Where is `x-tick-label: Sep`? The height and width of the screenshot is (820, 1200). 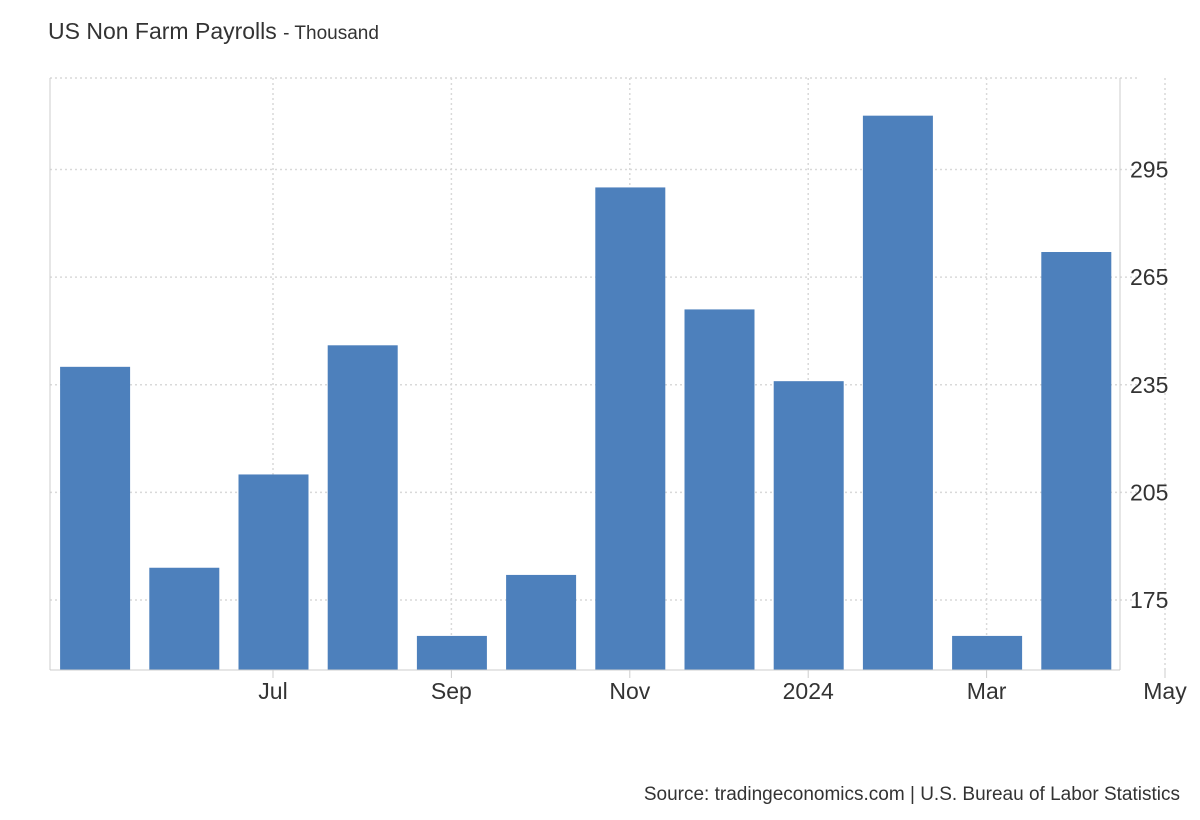
x-tick-label: Sep is located at coordinates (451, 691).